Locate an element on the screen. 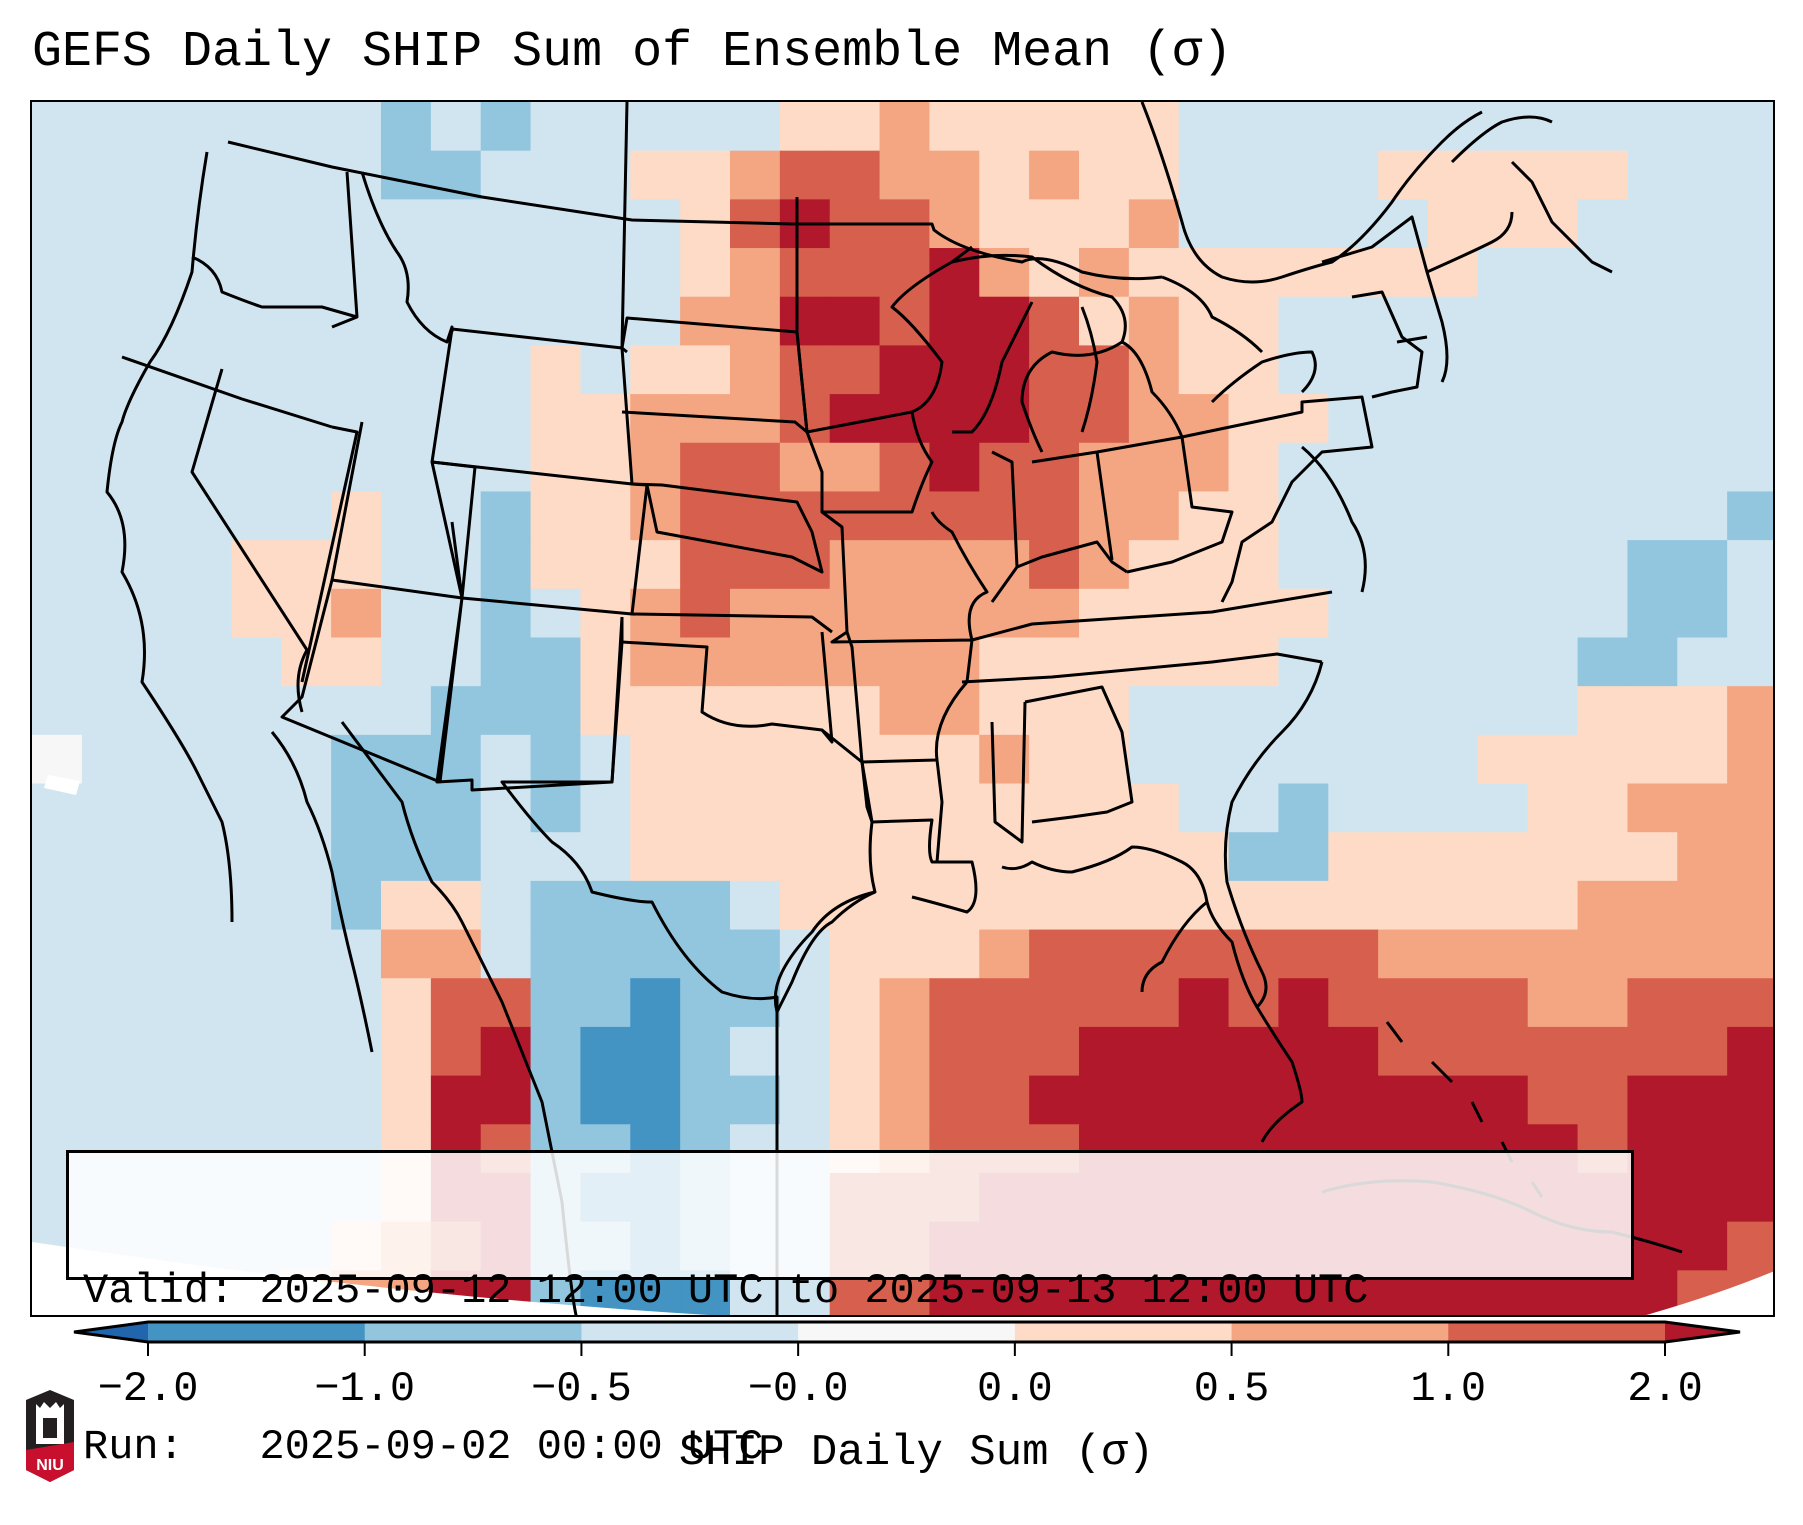  colorbar-tick-label: 1.0 is located at coordinates (1448, 1389).